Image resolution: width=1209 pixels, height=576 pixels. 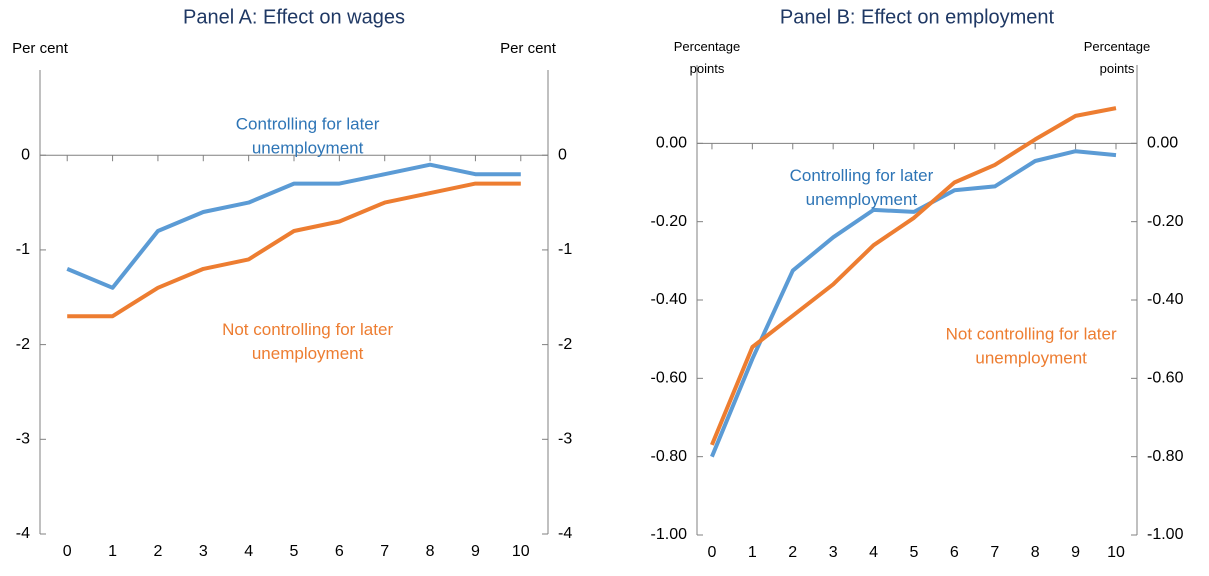 I want to click on y2-tick-label: -0.20, so click(x=1165, y=221).